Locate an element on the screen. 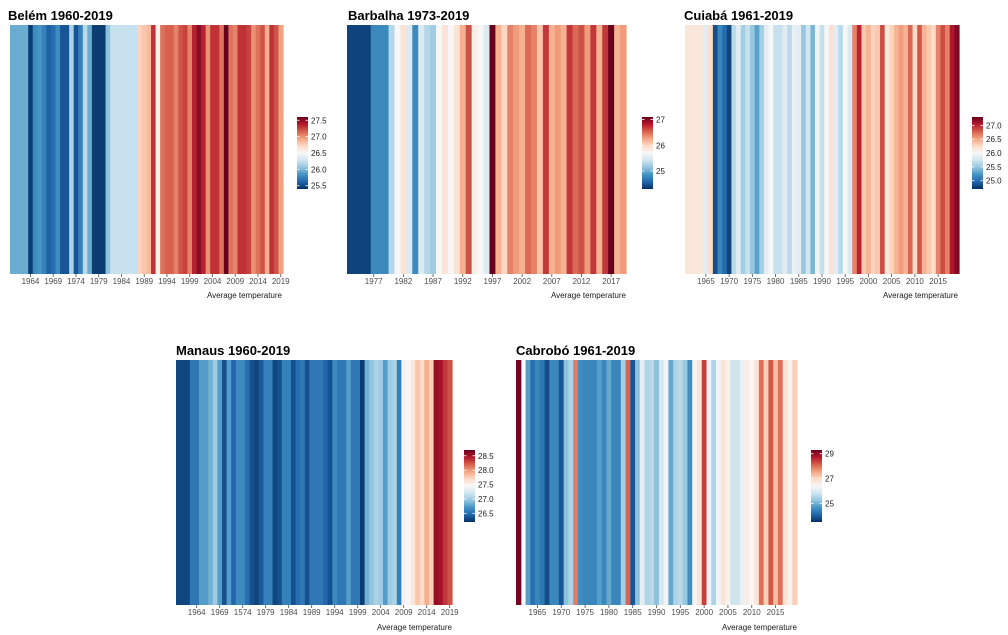 The height and width of the screenshot is (635, 1008). stripe-2009 is located at coordinates (564, 149).